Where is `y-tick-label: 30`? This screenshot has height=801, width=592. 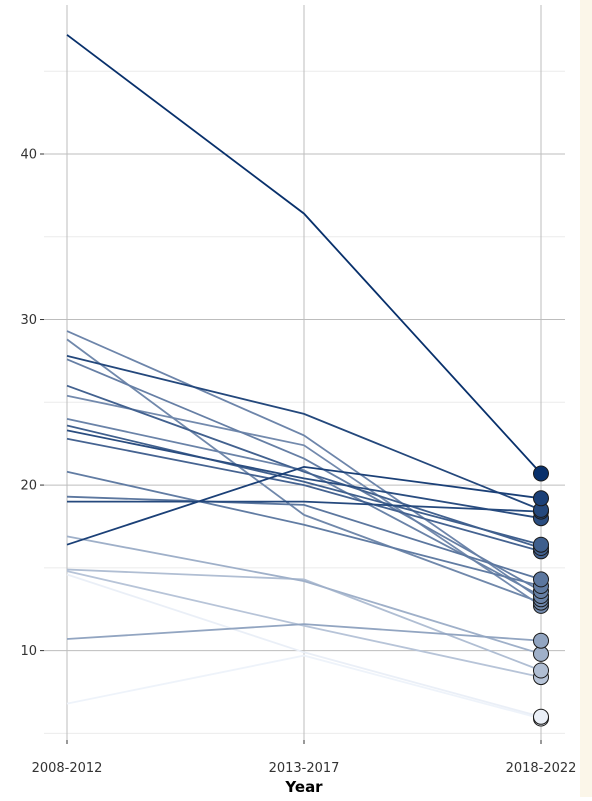 y-tick-label: 30 is located at coordinates (28, 320).